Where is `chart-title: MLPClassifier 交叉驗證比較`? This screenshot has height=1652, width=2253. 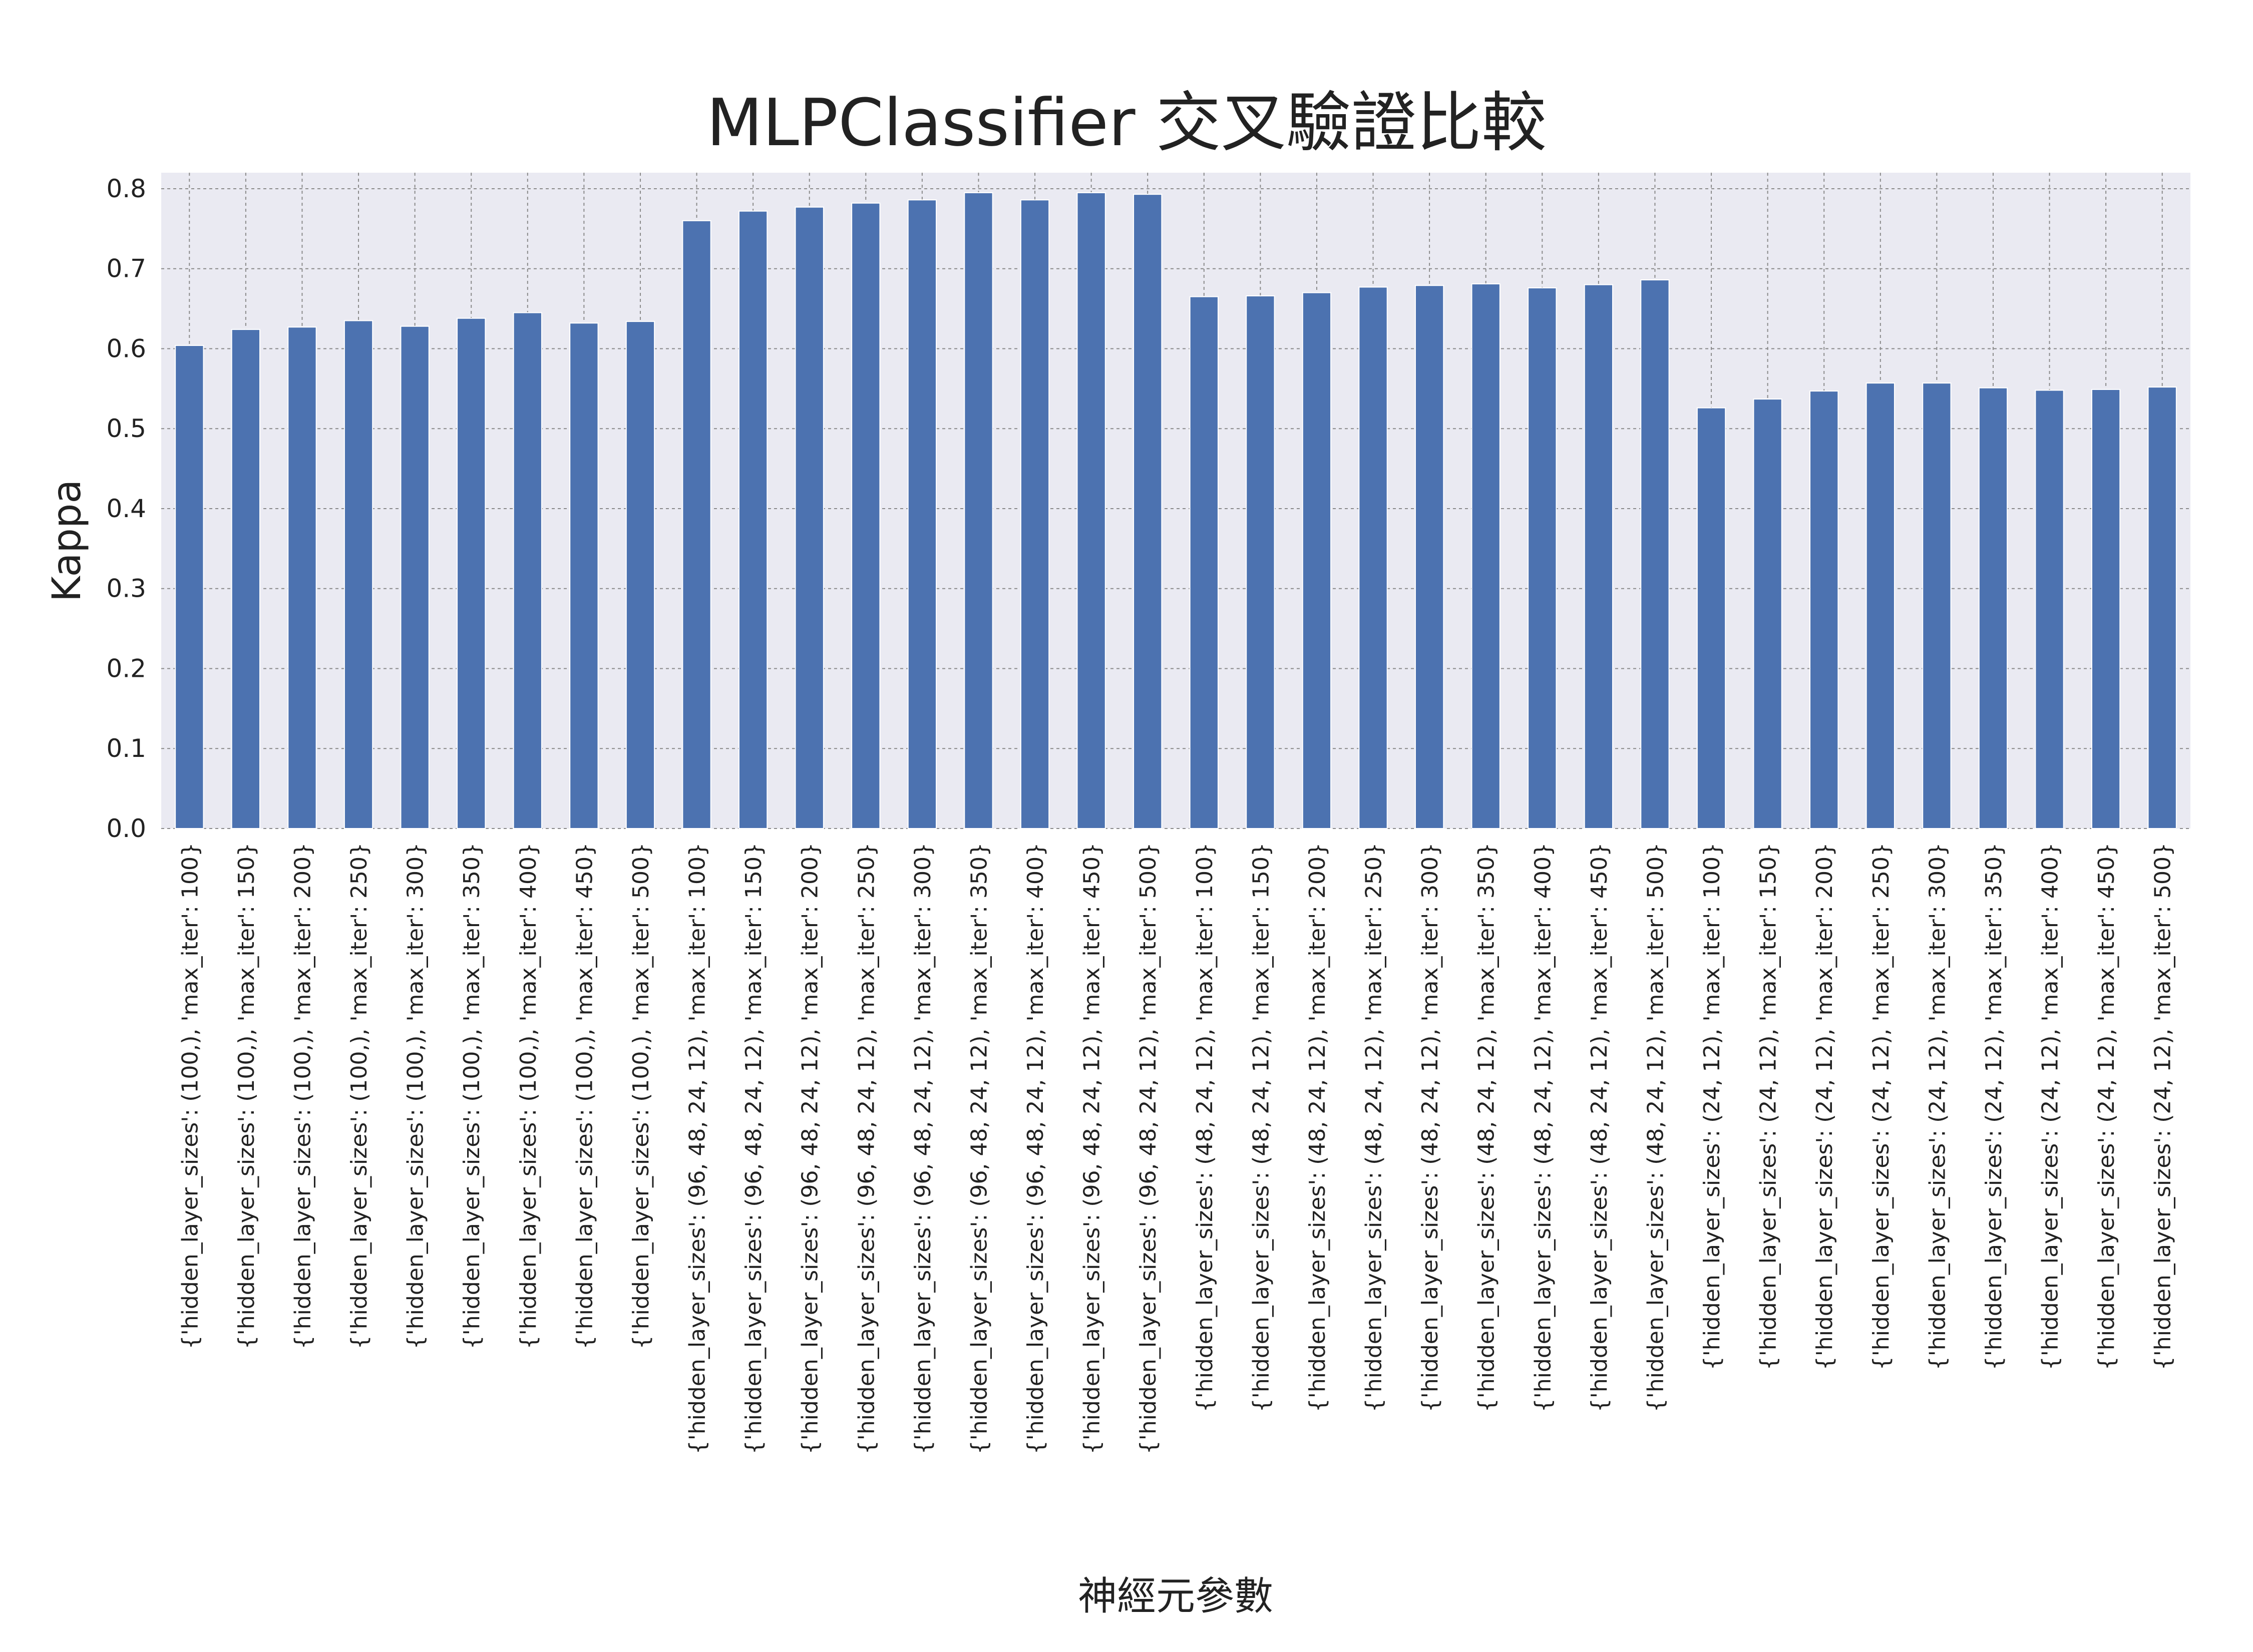
chart-title: MLPClassifier 交叉驗證比較 is located at coordinates (1126, 123).